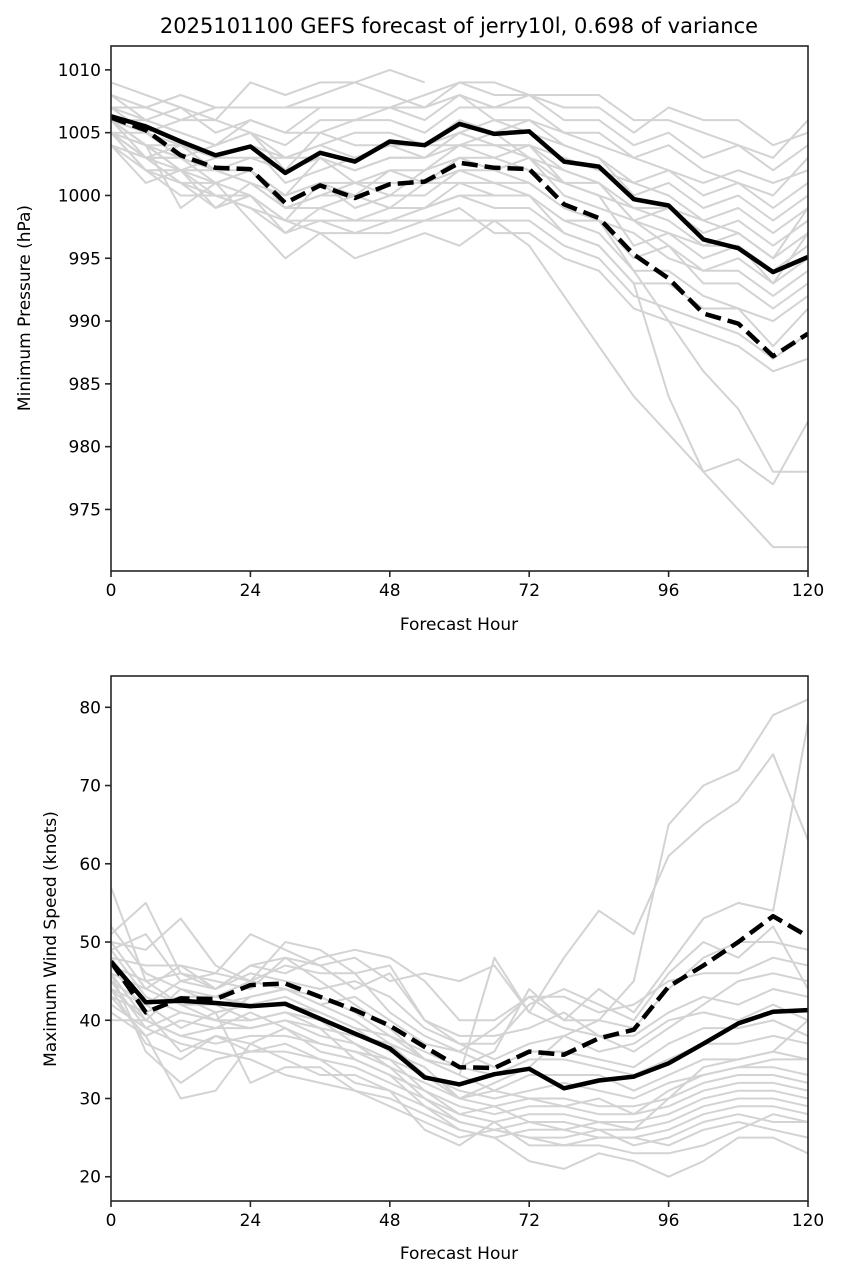  I want to click on wind-y-tick-label: 70, so click(90, 787).